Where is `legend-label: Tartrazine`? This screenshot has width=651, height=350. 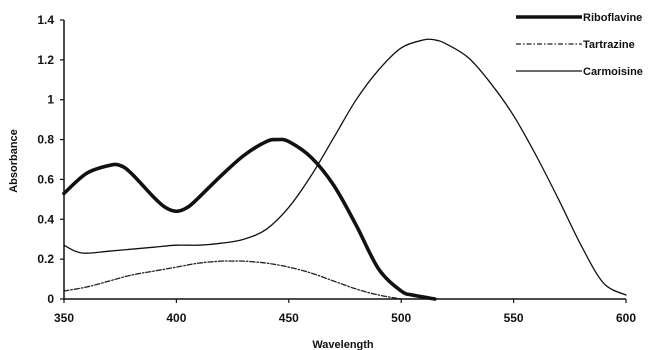 legend-label: Tartrazine is located at coordinates (609, 45).